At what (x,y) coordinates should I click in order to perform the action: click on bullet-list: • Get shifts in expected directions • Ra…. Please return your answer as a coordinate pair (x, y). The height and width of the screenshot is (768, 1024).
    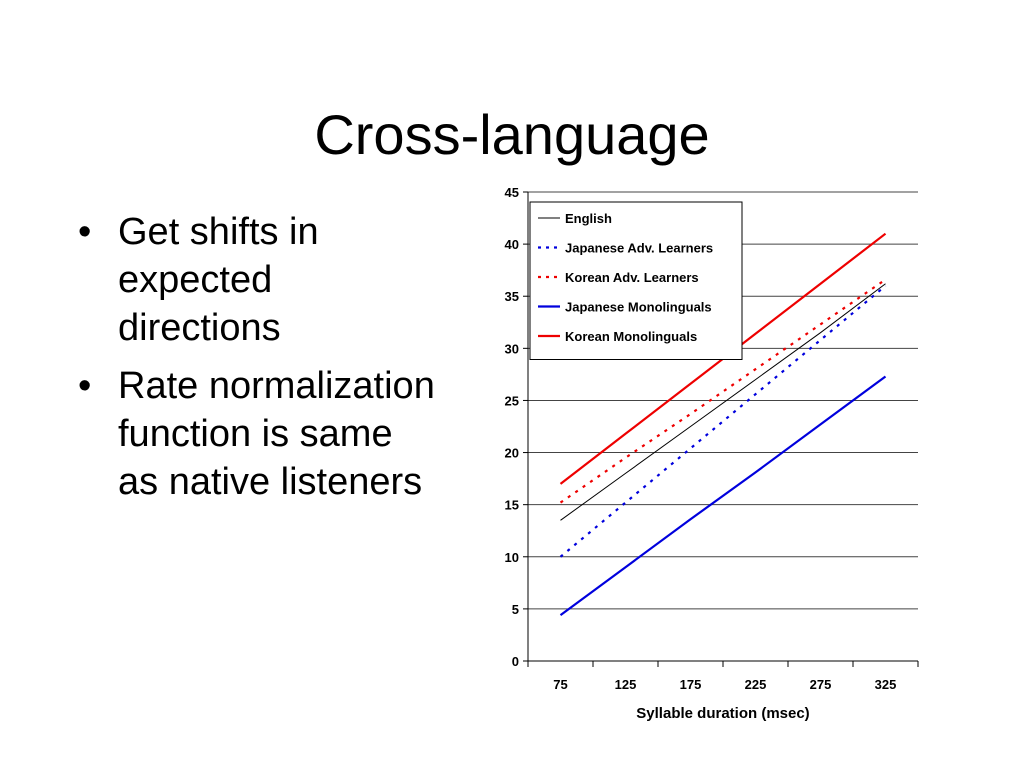
    Looking at the image, I should click on (258, 362).